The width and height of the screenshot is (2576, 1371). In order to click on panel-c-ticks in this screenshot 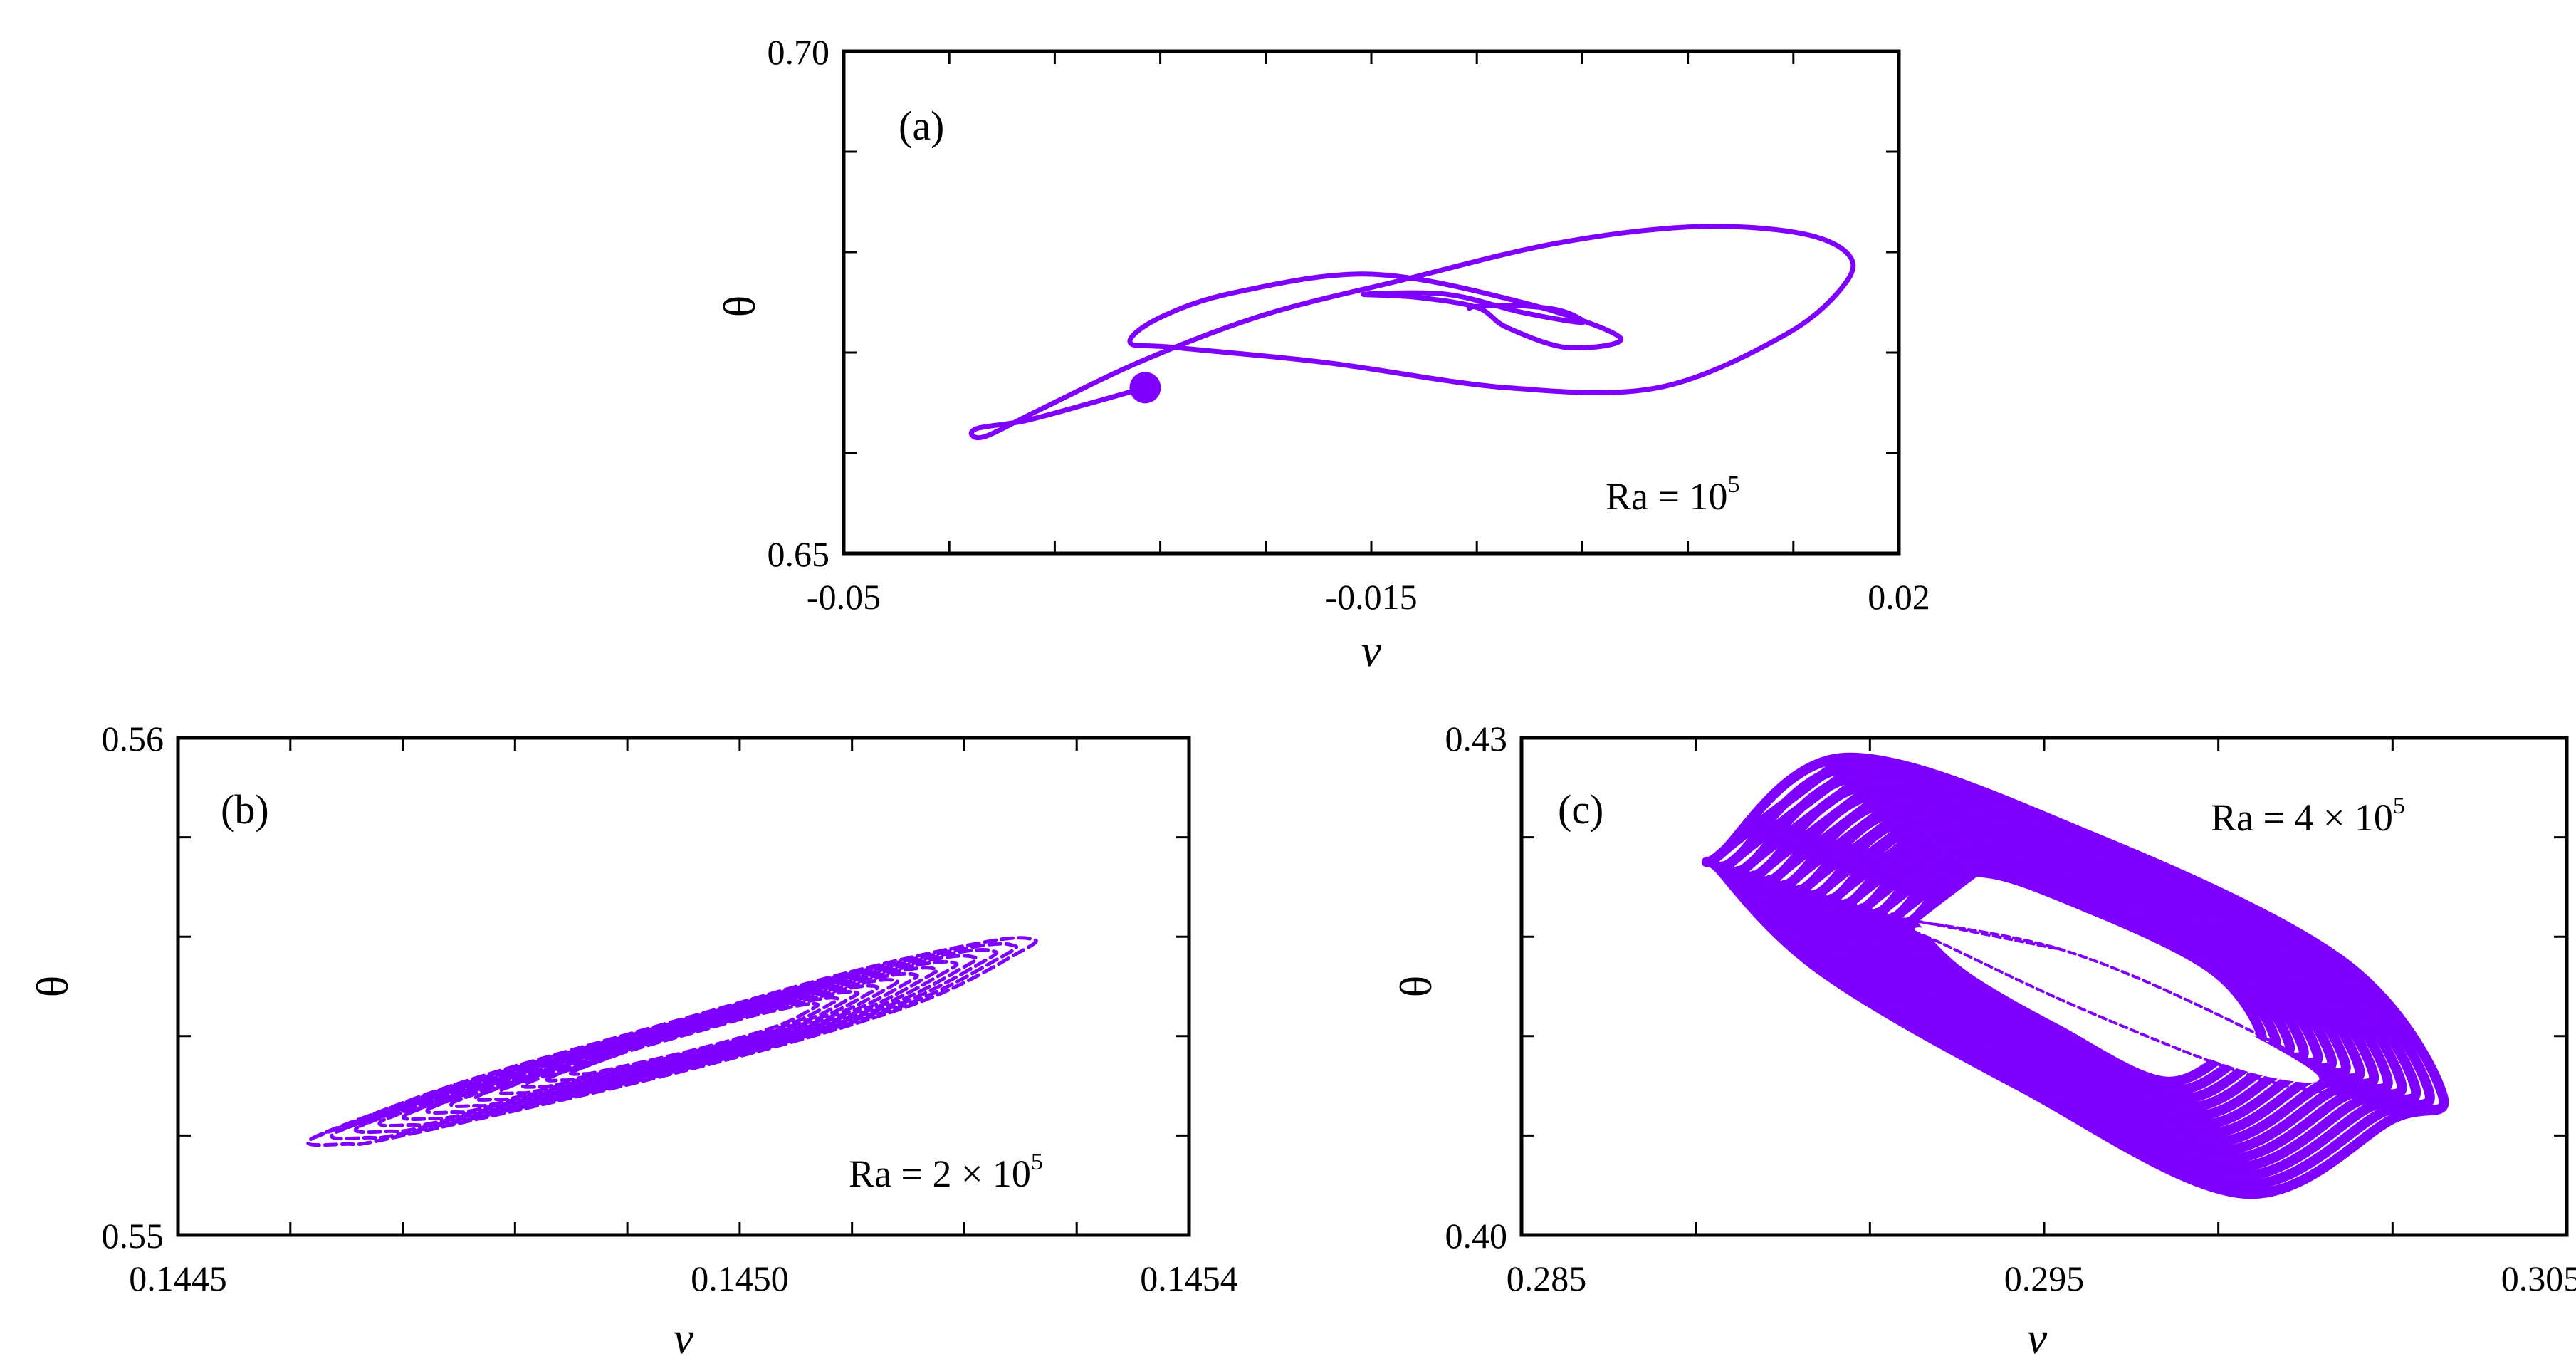, I will do `click(2044, 986)`.